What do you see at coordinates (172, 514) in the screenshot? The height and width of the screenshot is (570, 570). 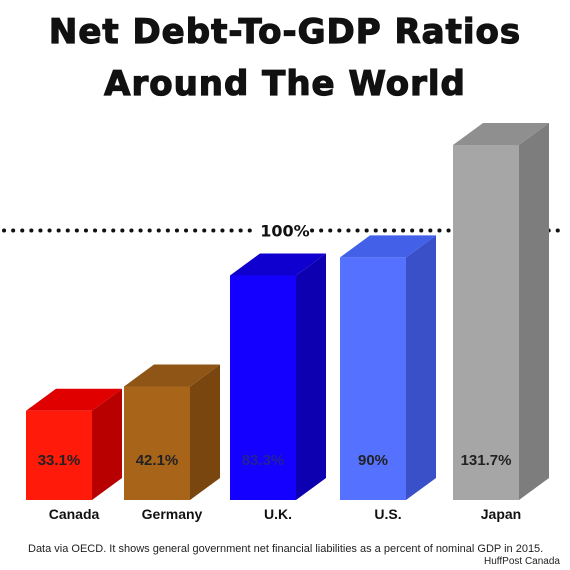 I see `category-label-1: Germany` at bounding box center [172, 514].